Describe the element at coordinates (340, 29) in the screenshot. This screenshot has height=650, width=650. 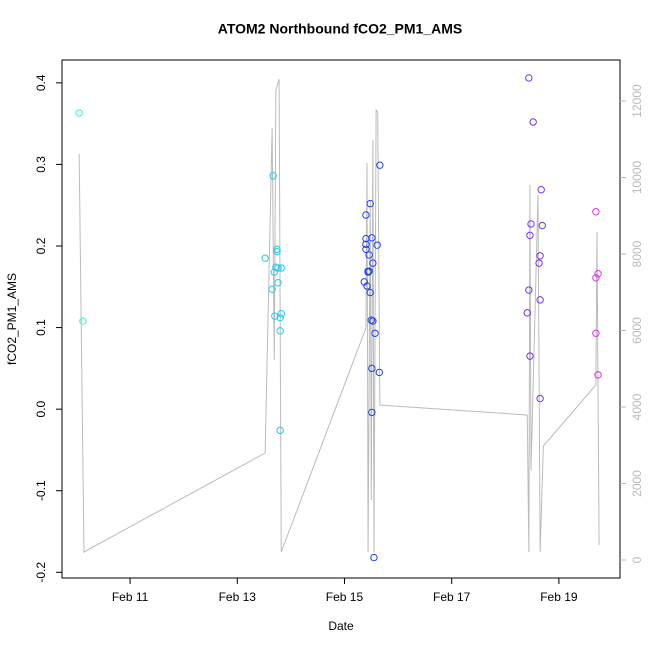
I see `chart-title: ATOM2 Northbound fCO2_PM1_AMS` at that location.